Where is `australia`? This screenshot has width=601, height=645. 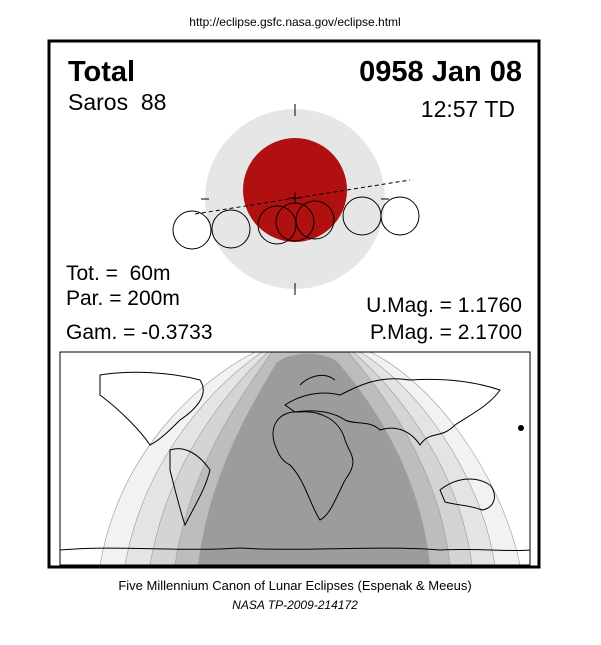
australia is located at coordinates (467, 494).